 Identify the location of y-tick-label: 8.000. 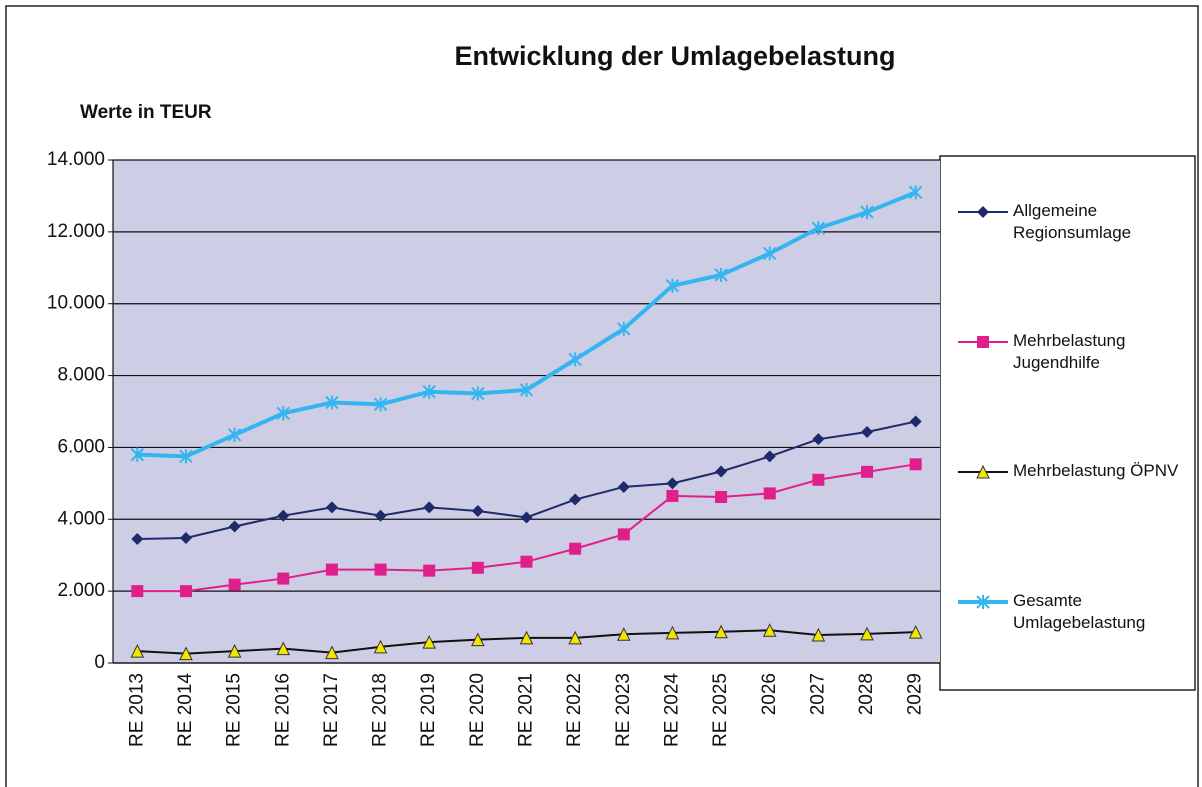
(81, 375).